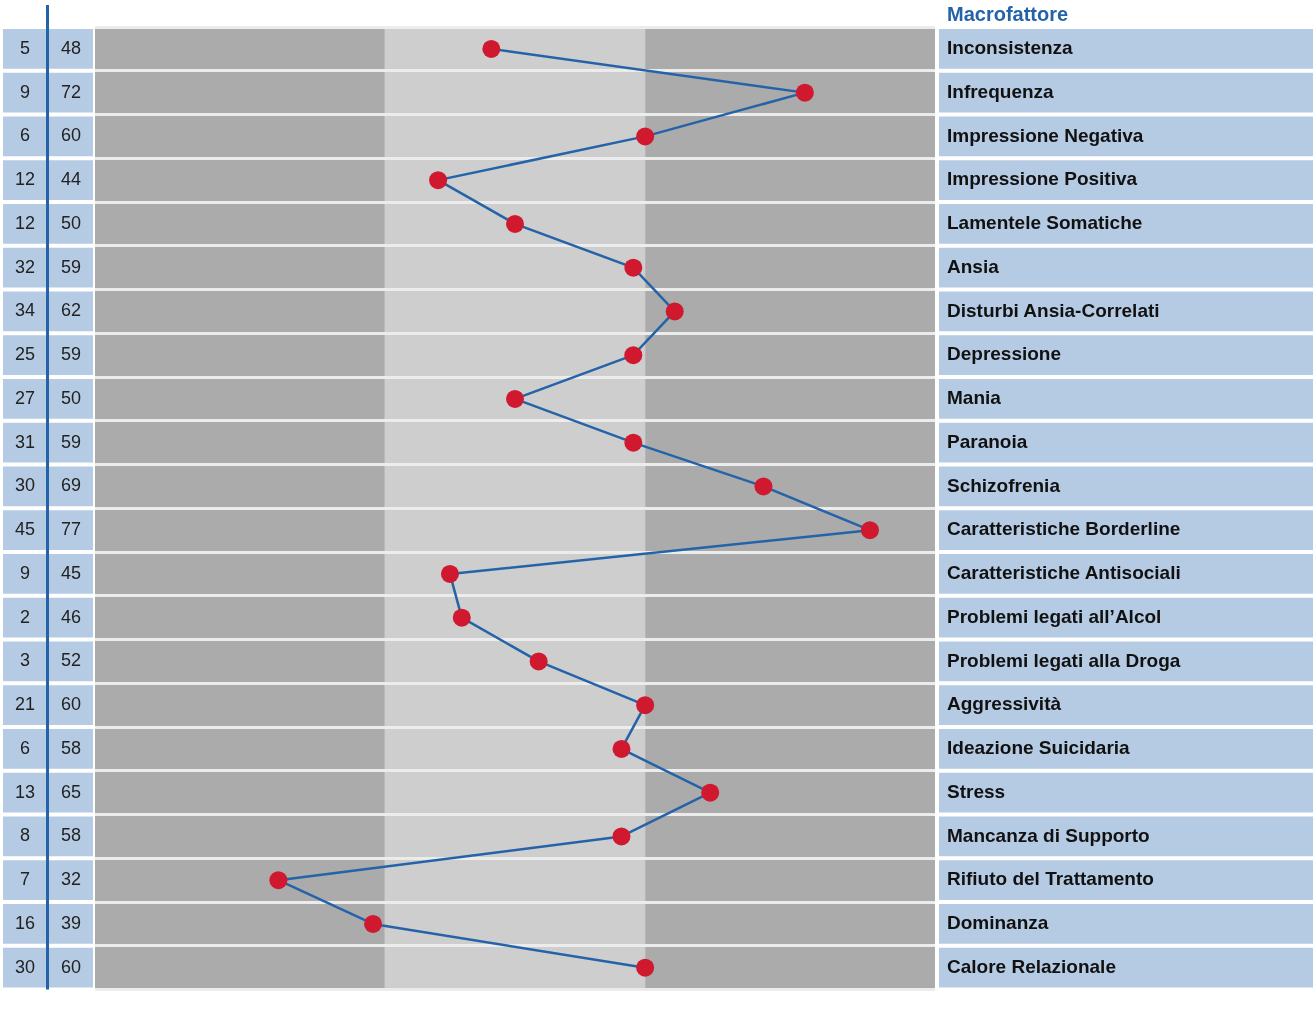  Describe the element at coordinates (974, 398) in the screenshot. I see `y-tick-label: Mania` at that location.